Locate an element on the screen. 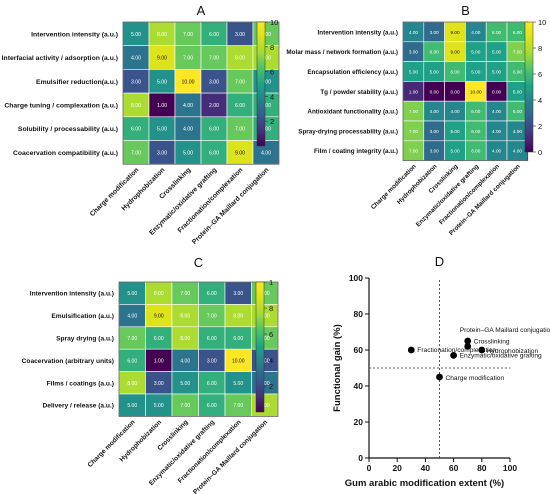  x-tick-label: 100 is located at coordinates (510, 468).